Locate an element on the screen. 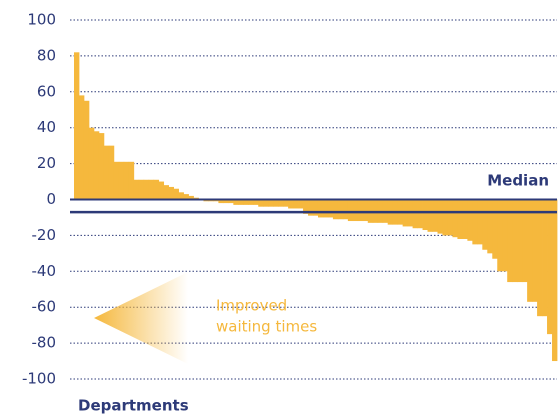 This screenshot has height=417, width=559. y-tick-label: -100 is located at coordinates (39, 379).